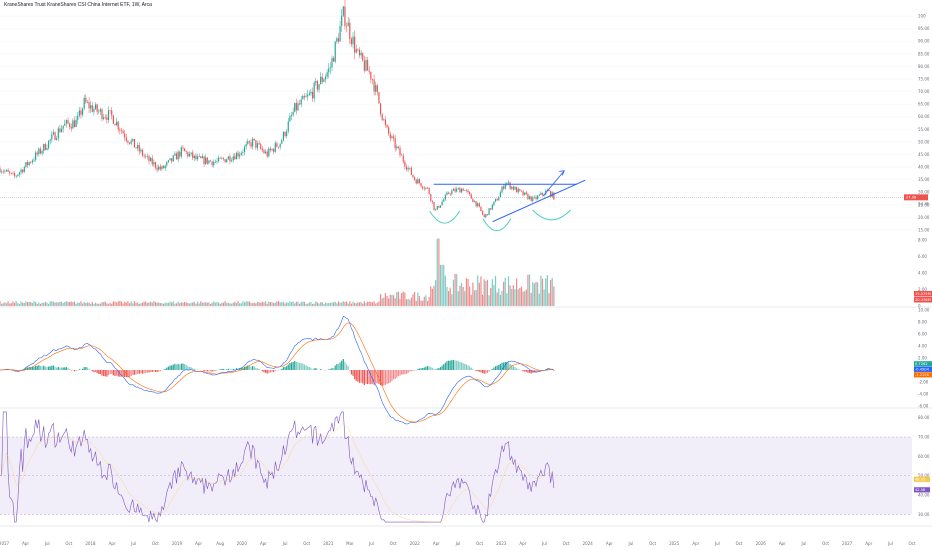  Describe the element at coordinates (923, 294) in the screenshot. I see `volume-last-badge` at that location.